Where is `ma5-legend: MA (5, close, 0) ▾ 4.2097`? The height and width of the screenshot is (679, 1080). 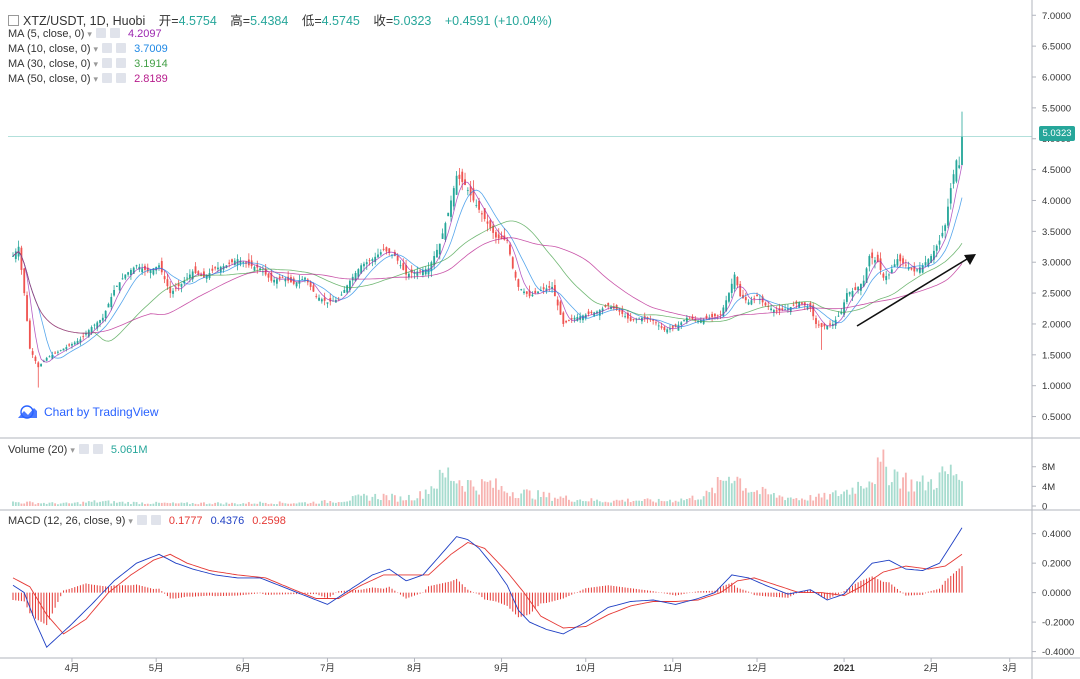
ma5-legend: MA (5, close, 0) ▾ 4.2097 is located at coordinates (85, 34).